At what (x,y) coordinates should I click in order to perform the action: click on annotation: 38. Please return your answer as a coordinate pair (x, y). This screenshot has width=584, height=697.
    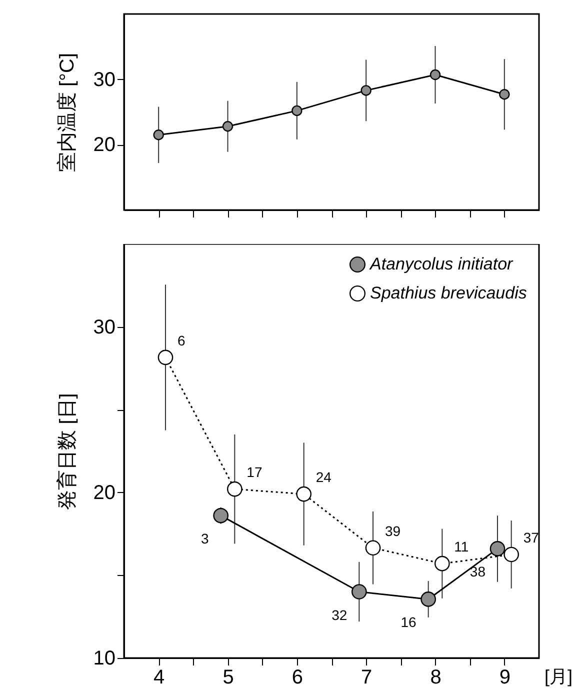
    Looking at the image, I should click on (478, 572).